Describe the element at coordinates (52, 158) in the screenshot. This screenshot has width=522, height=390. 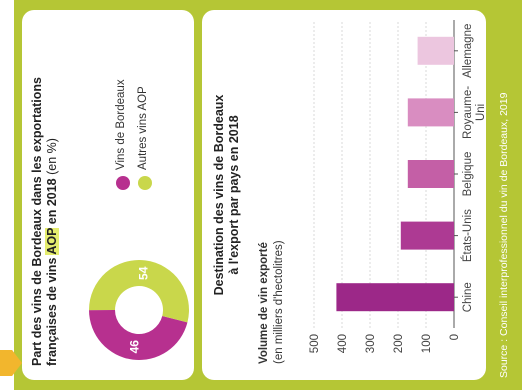
I see `pie-title-unit: (en %)` at that location.